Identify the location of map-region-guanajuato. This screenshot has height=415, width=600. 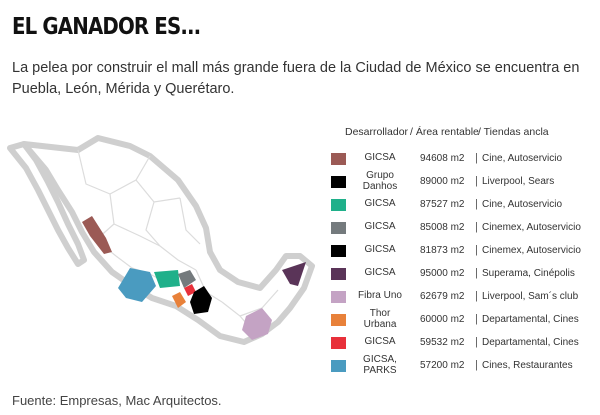
(167, 279).